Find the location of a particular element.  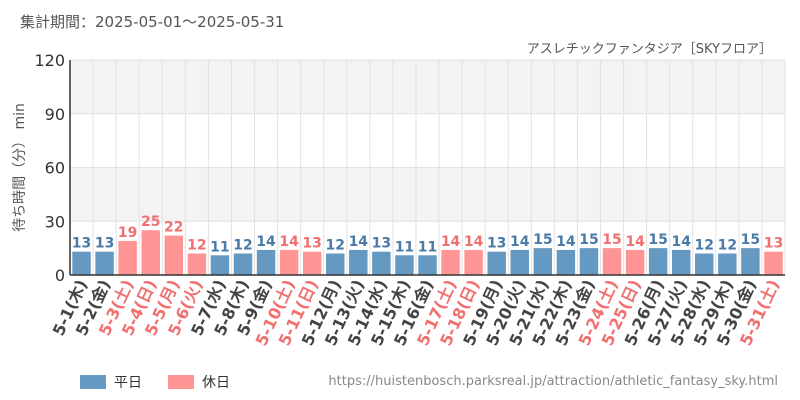

y-tick-label: 90 is located at coordinates (55, 114).